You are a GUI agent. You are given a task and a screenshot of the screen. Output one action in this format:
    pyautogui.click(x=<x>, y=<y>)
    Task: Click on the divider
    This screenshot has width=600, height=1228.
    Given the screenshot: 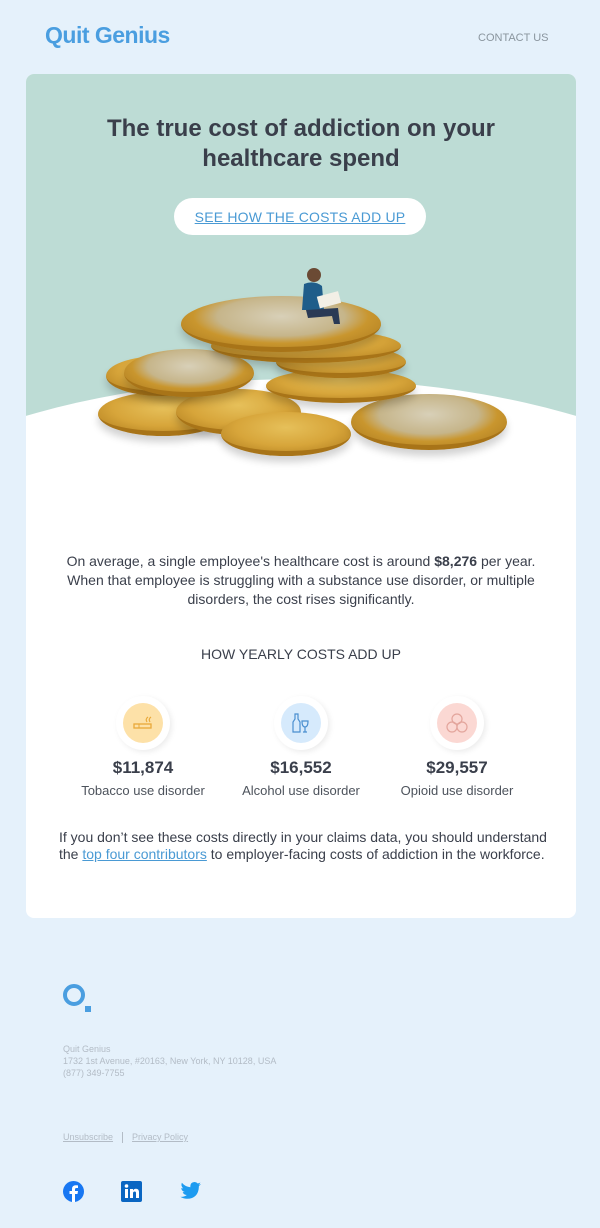 What is the action you would take?
    pyautogui.click(x=123, y=1138)
    